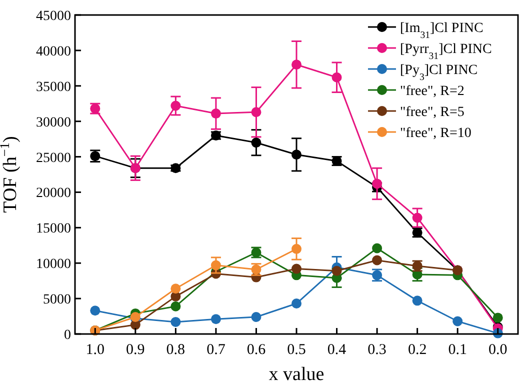  I want to click on y-tick-label: 40000, so click(53, 52).